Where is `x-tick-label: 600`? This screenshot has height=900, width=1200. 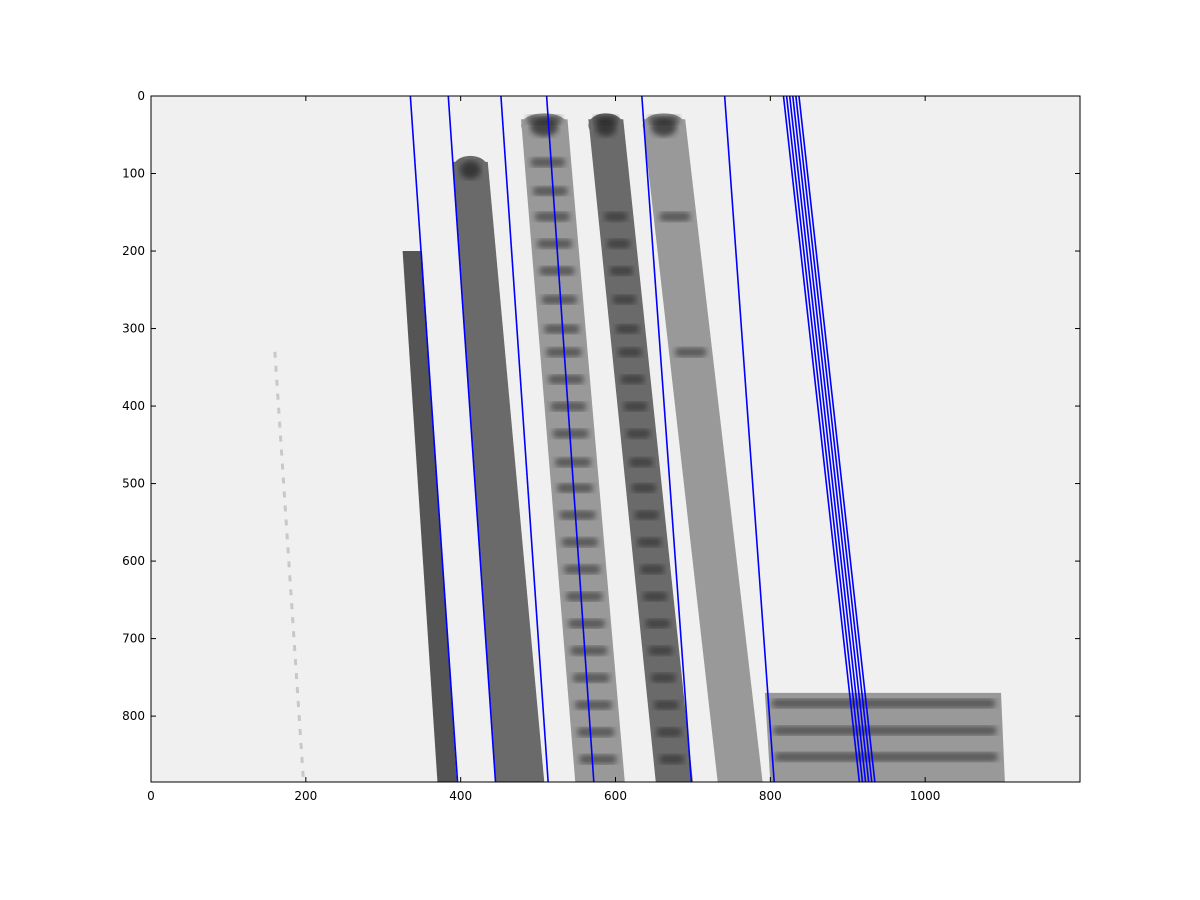 x-tick-label: 600 is located at coordinates (615, 796).